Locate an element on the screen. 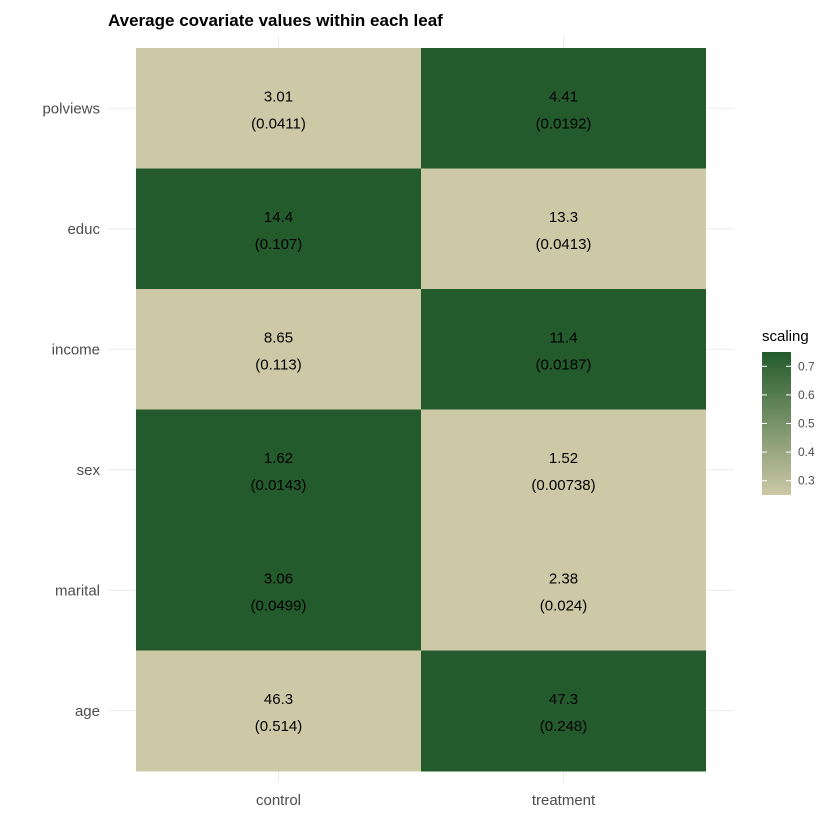  cell-value-label: 3.06 is located at coordinates (278, 578).